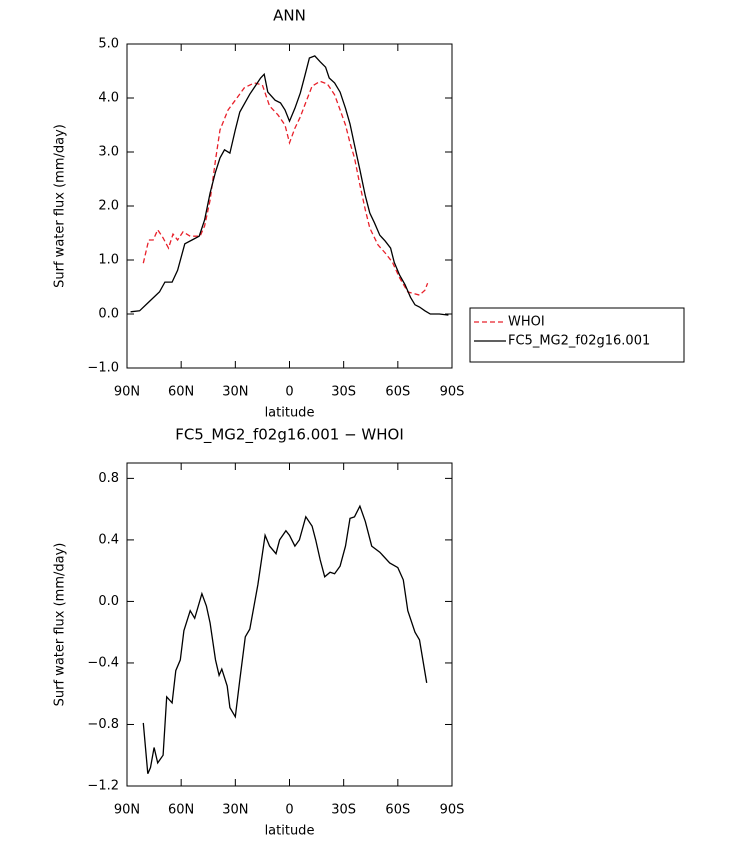 Image resolution: width=733 pixels, height=844 pixels. I want to click on y-tick-label: −0.4, so click(103, 662).